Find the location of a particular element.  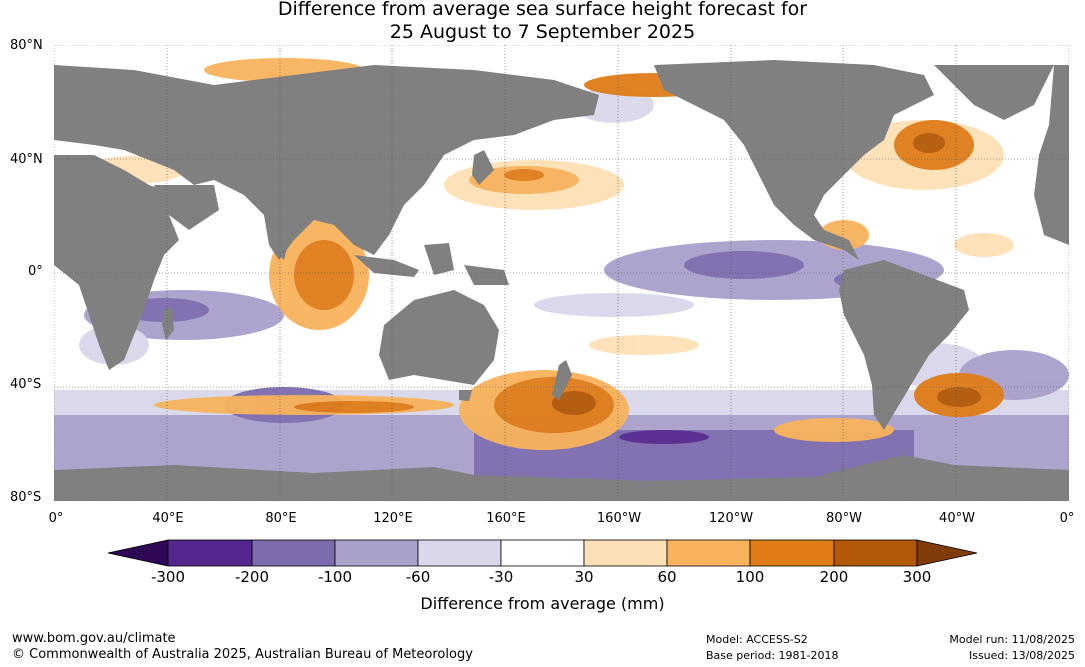

model-name: Model: ACCESS-S2 is located at coordinates (757, 639).